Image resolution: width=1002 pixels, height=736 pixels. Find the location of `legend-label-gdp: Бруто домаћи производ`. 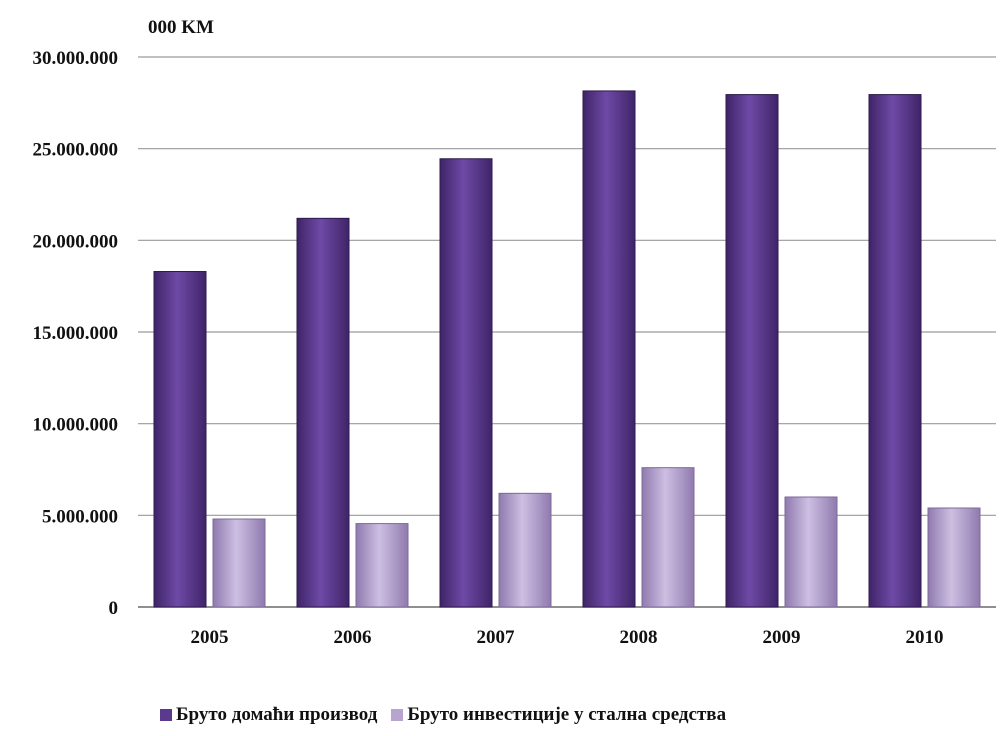

legend-label-gdp: Бруто домаћи производ is located at coordinates (277, 714).